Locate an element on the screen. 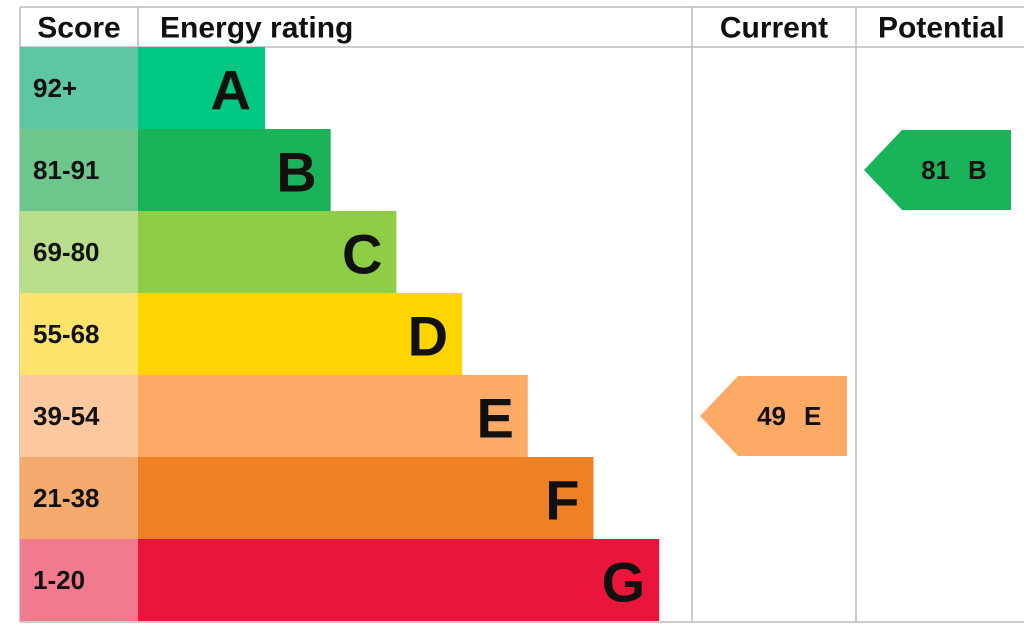 Image resolution: width=1024 pixels, height=631 pixels. band-letter: G is located at coordinates (624, 582).